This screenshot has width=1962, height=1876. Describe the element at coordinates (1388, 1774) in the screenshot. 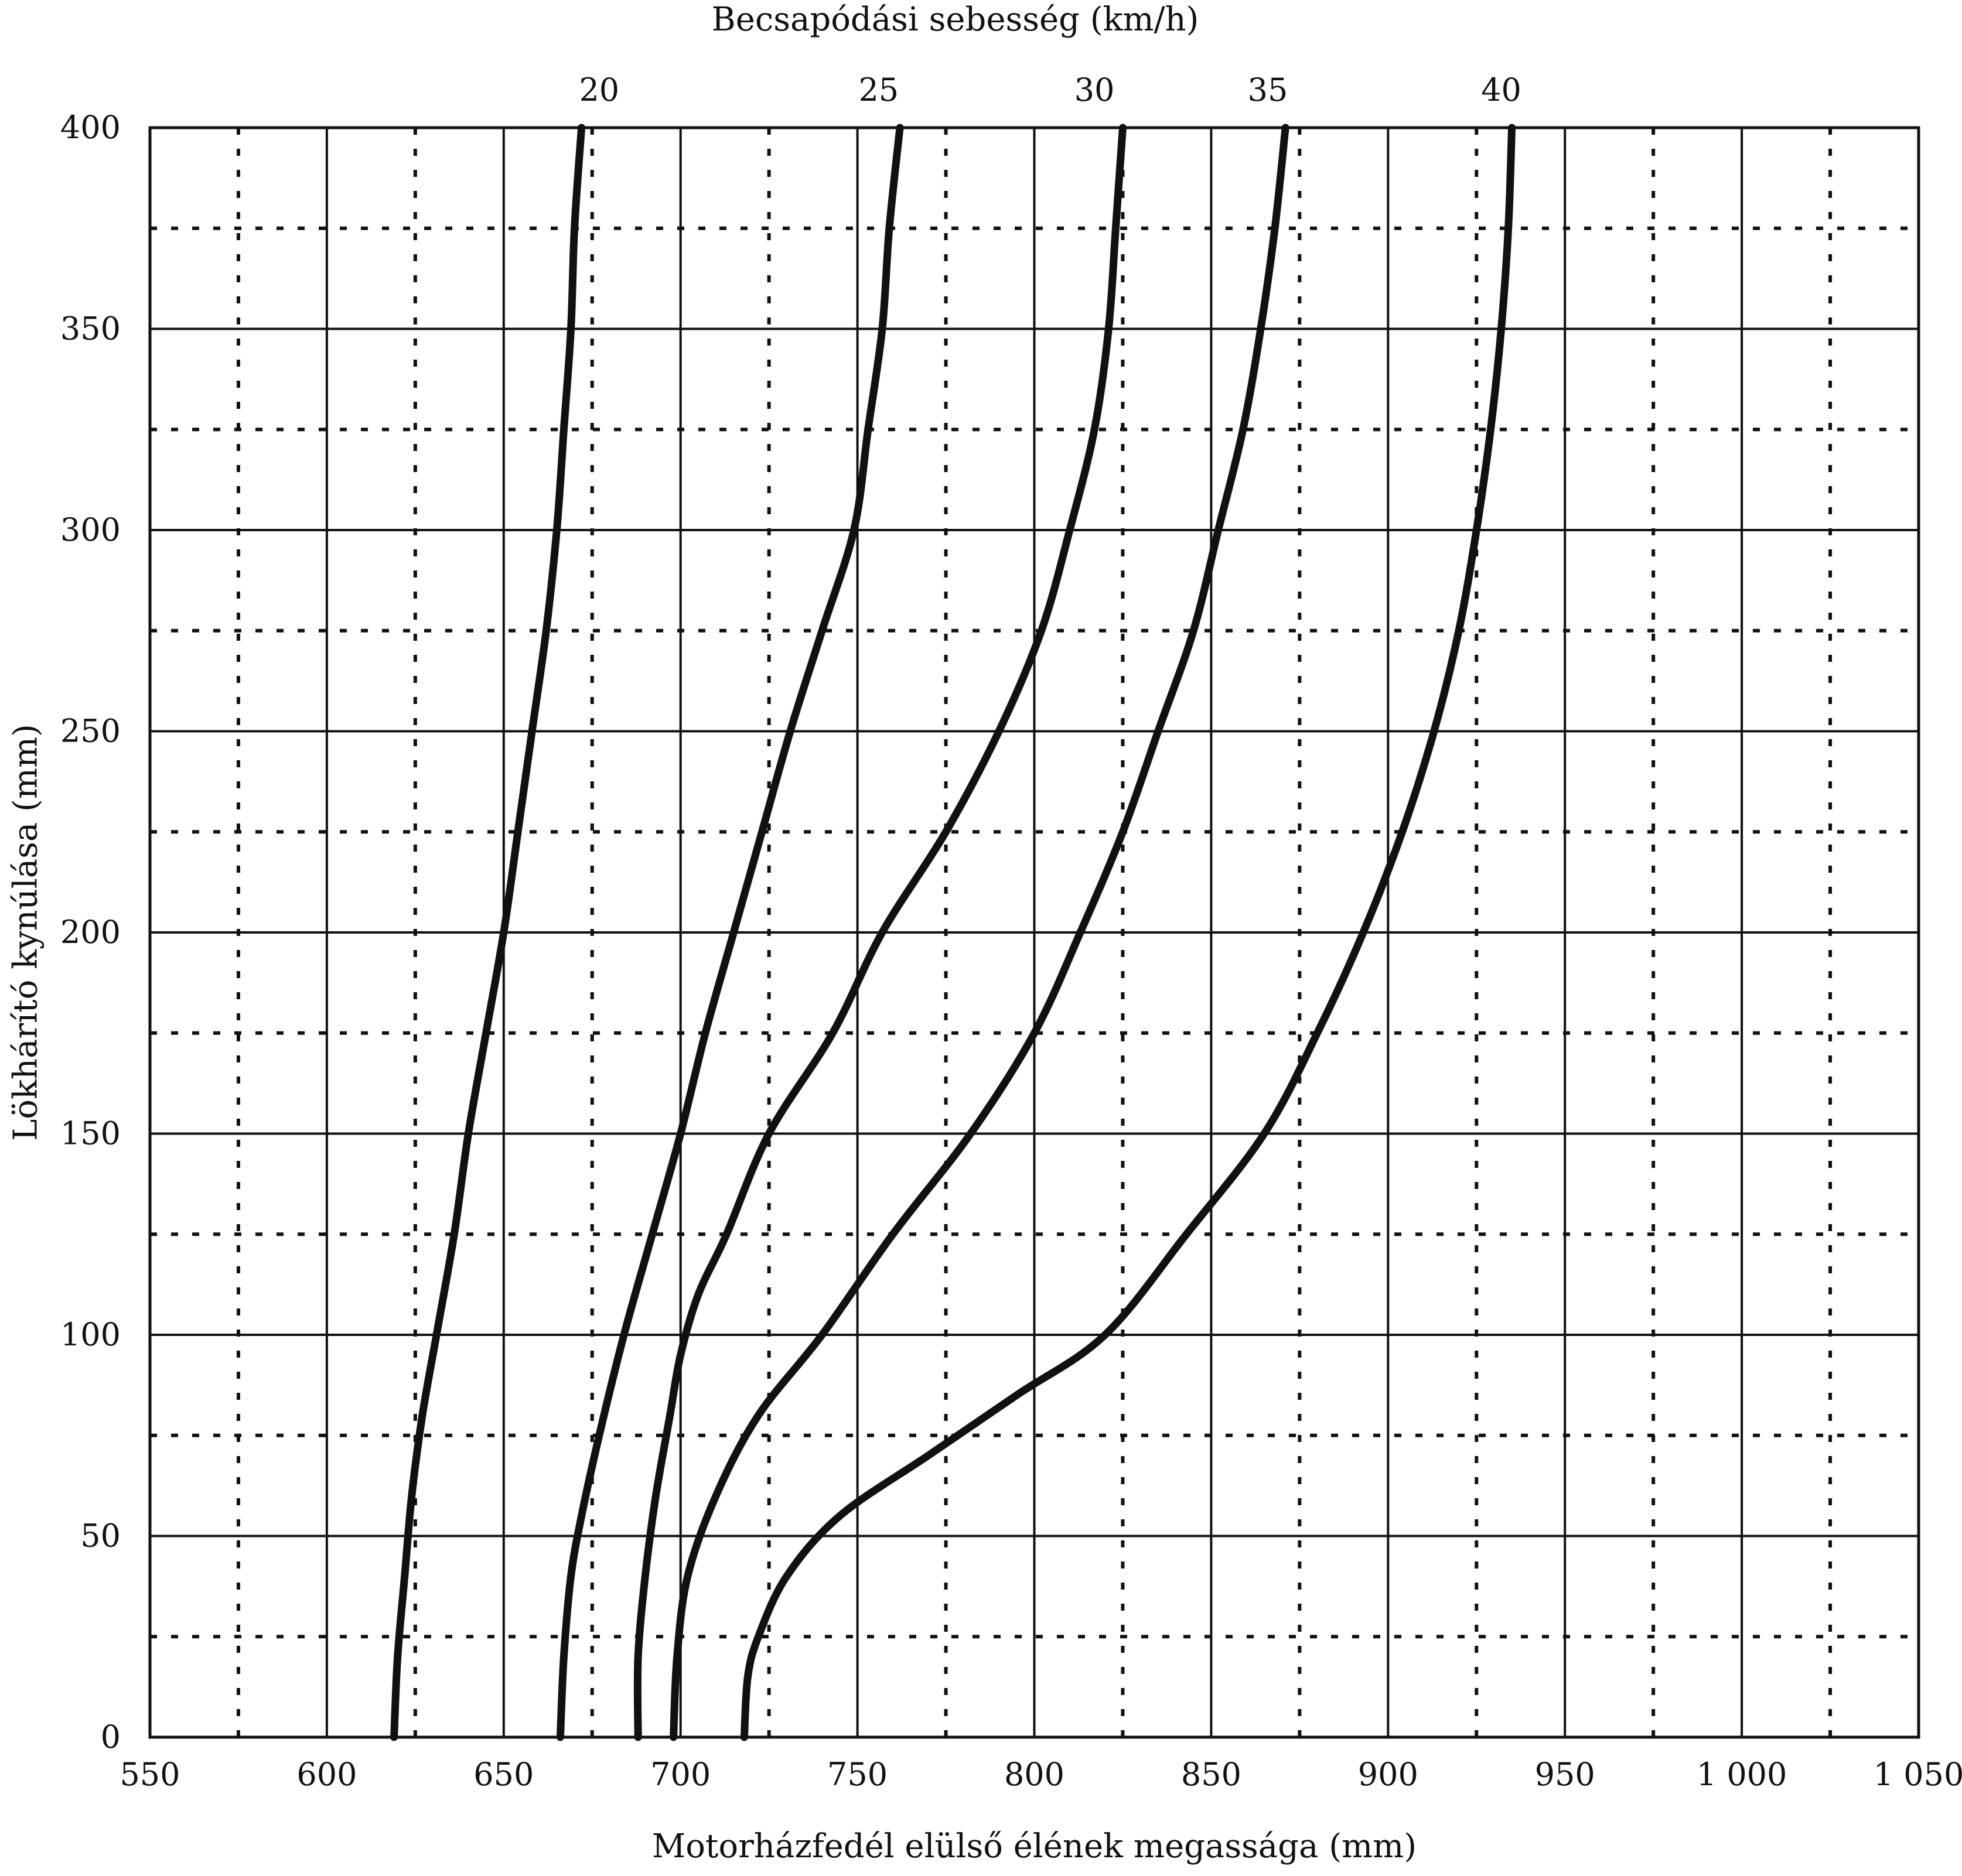

I see `x-tick-label: 900` at that location.